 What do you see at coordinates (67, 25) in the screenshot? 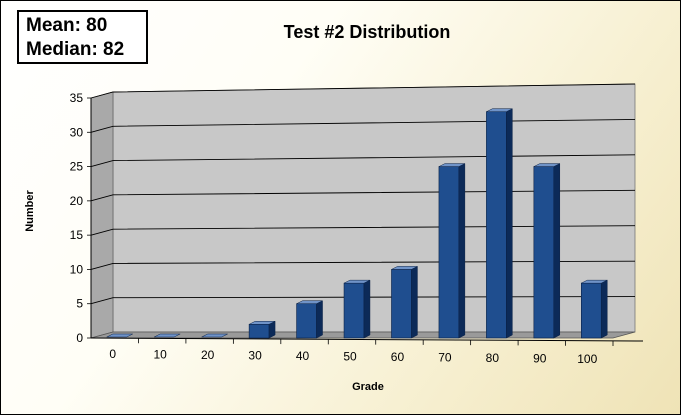
I see `mean-label: Mean: 80` at bounding box center [67, 25].